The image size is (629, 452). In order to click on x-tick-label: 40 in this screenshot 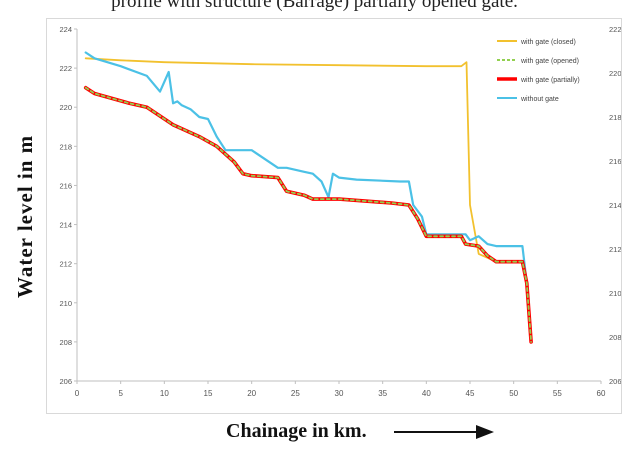, I will do `click(426, 393)`.